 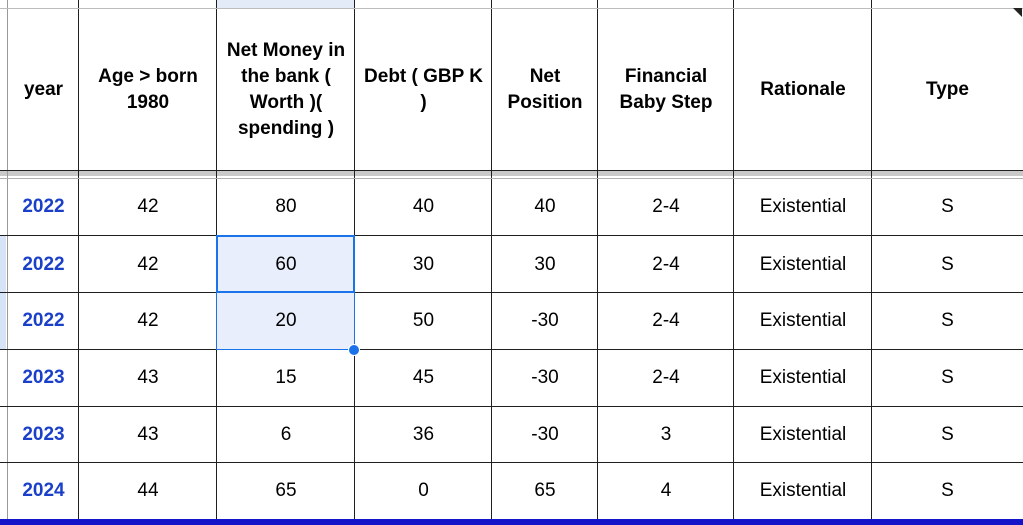 What do you see at coordinates (666, 434) in the screenshot?
I see `cell-baby_step: 3` at bounding box center [666, 434].